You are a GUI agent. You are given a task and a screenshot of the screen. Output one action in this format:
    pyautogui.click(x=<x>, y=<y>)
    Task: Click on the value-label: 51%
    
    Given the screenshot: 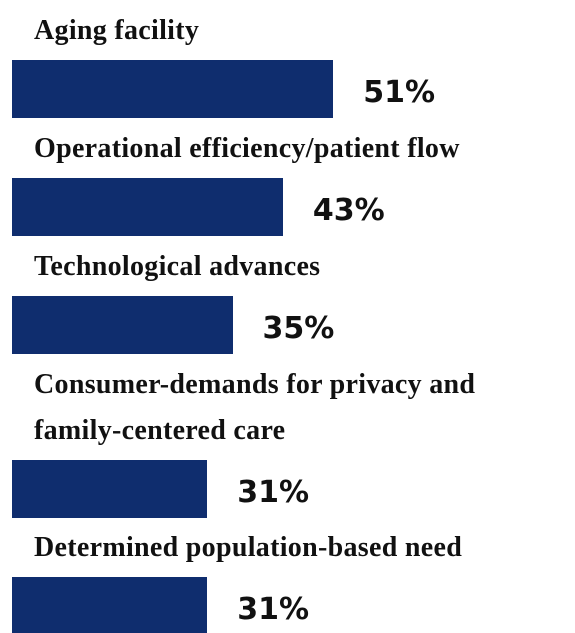 What is the action you would take?
    pyautogui.click(x=399, y=92)
    